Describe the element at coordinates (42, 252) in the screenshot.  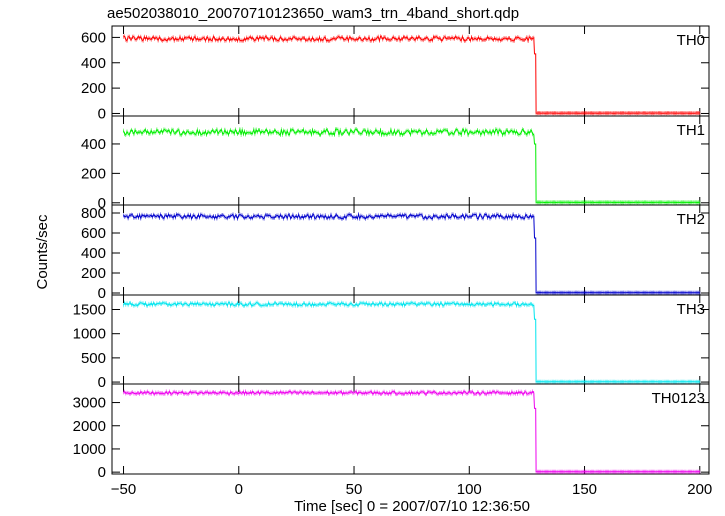
I see `y-axis-title: Counts/sec` at that location.